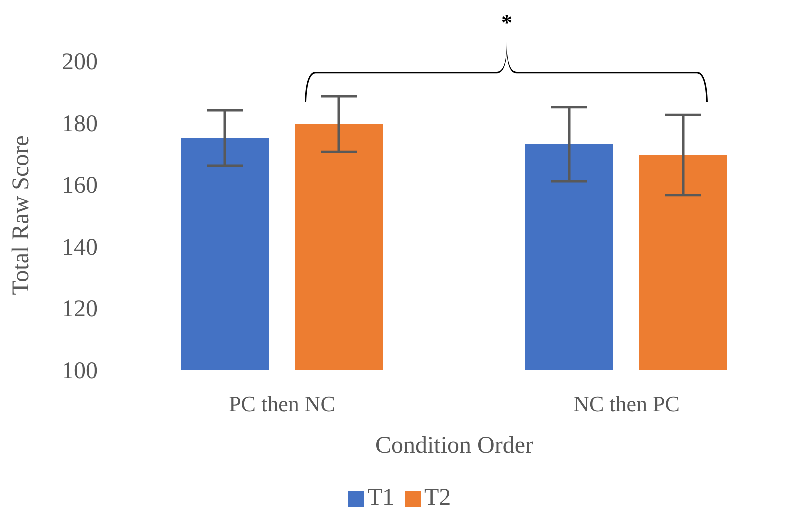 The width and height of the screenshot is (799, 517). I want to click on legend-label: T1, so click(381, 498).